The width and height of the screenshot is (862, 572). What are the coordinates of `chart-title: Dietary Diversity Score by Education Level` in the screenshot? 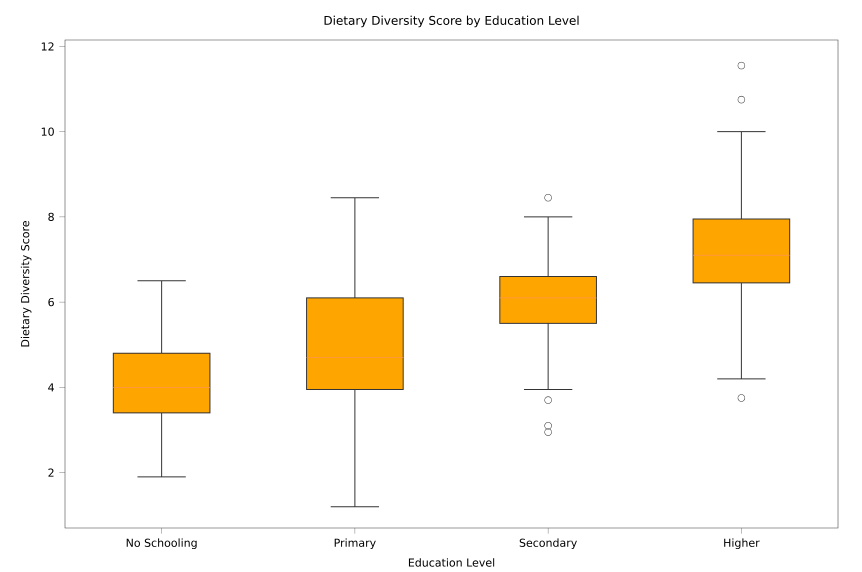 It's located at (451, 22).